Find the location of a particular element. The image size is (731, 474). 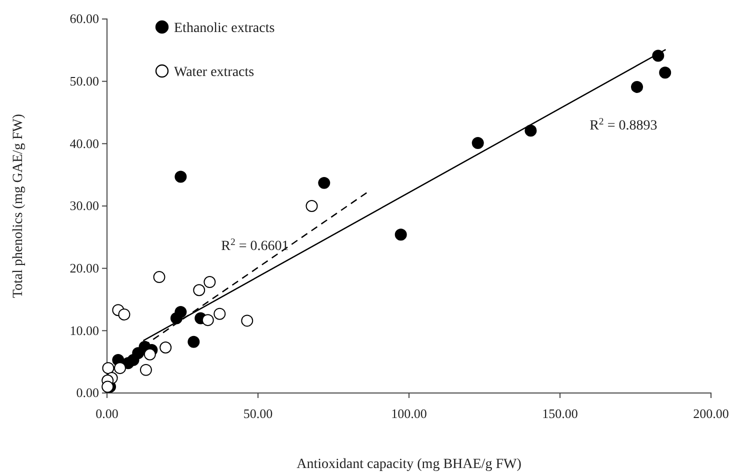

y-tick-label: 30.00 is located at coordinates (84, 206).